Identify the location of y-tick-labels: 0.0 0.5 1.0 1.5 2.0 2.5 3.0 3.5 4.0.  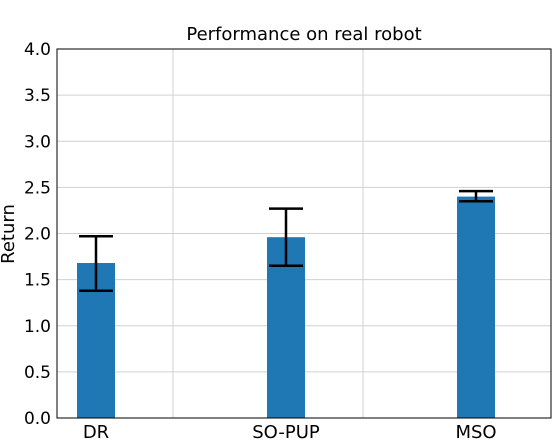
(37, 234).